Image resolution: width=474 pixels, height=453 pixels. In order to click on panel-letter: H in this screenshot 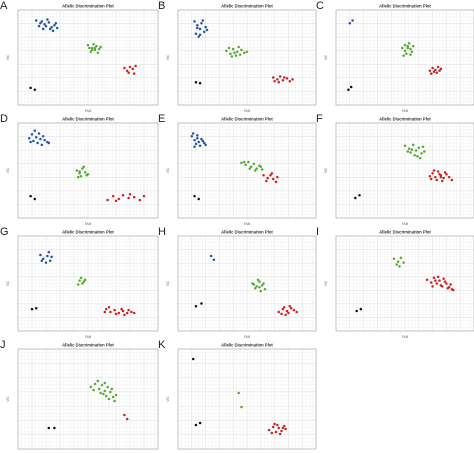, I will do `click(162, 232)`.